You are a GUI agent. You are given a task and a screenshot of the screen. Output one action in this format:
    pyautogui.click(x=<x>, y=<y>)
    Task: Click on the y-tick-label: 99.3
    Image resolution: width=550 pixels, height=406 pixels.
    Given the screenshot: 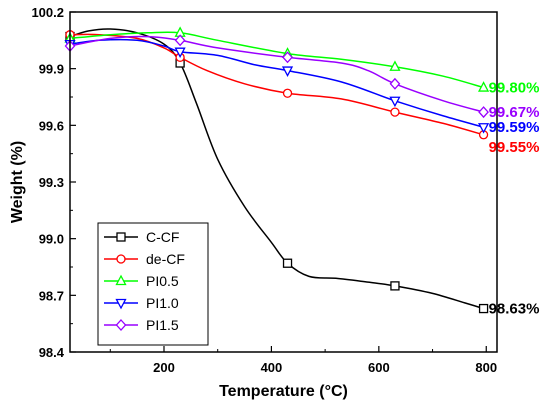 What is the action you would take?
    pyautogui.click(x=51, y=182)
    